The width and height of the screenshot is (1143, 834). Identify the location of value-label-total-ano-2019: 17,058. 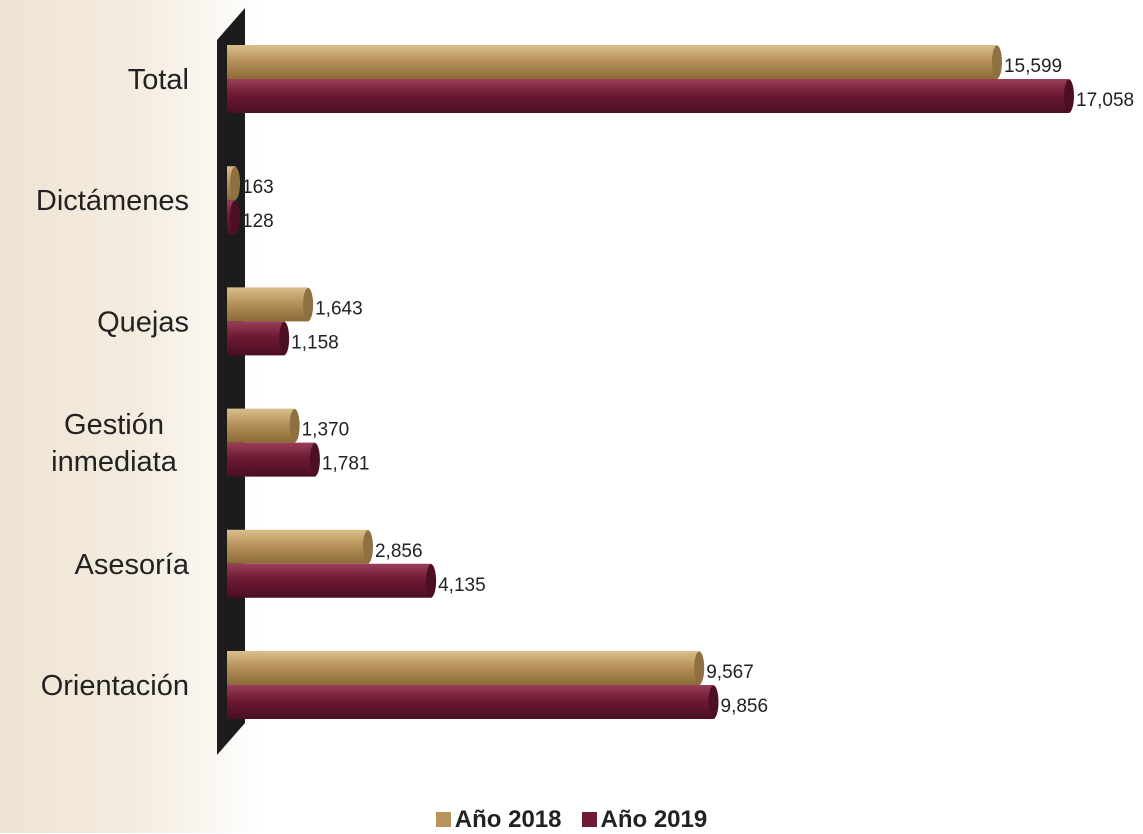
(1105, 100).